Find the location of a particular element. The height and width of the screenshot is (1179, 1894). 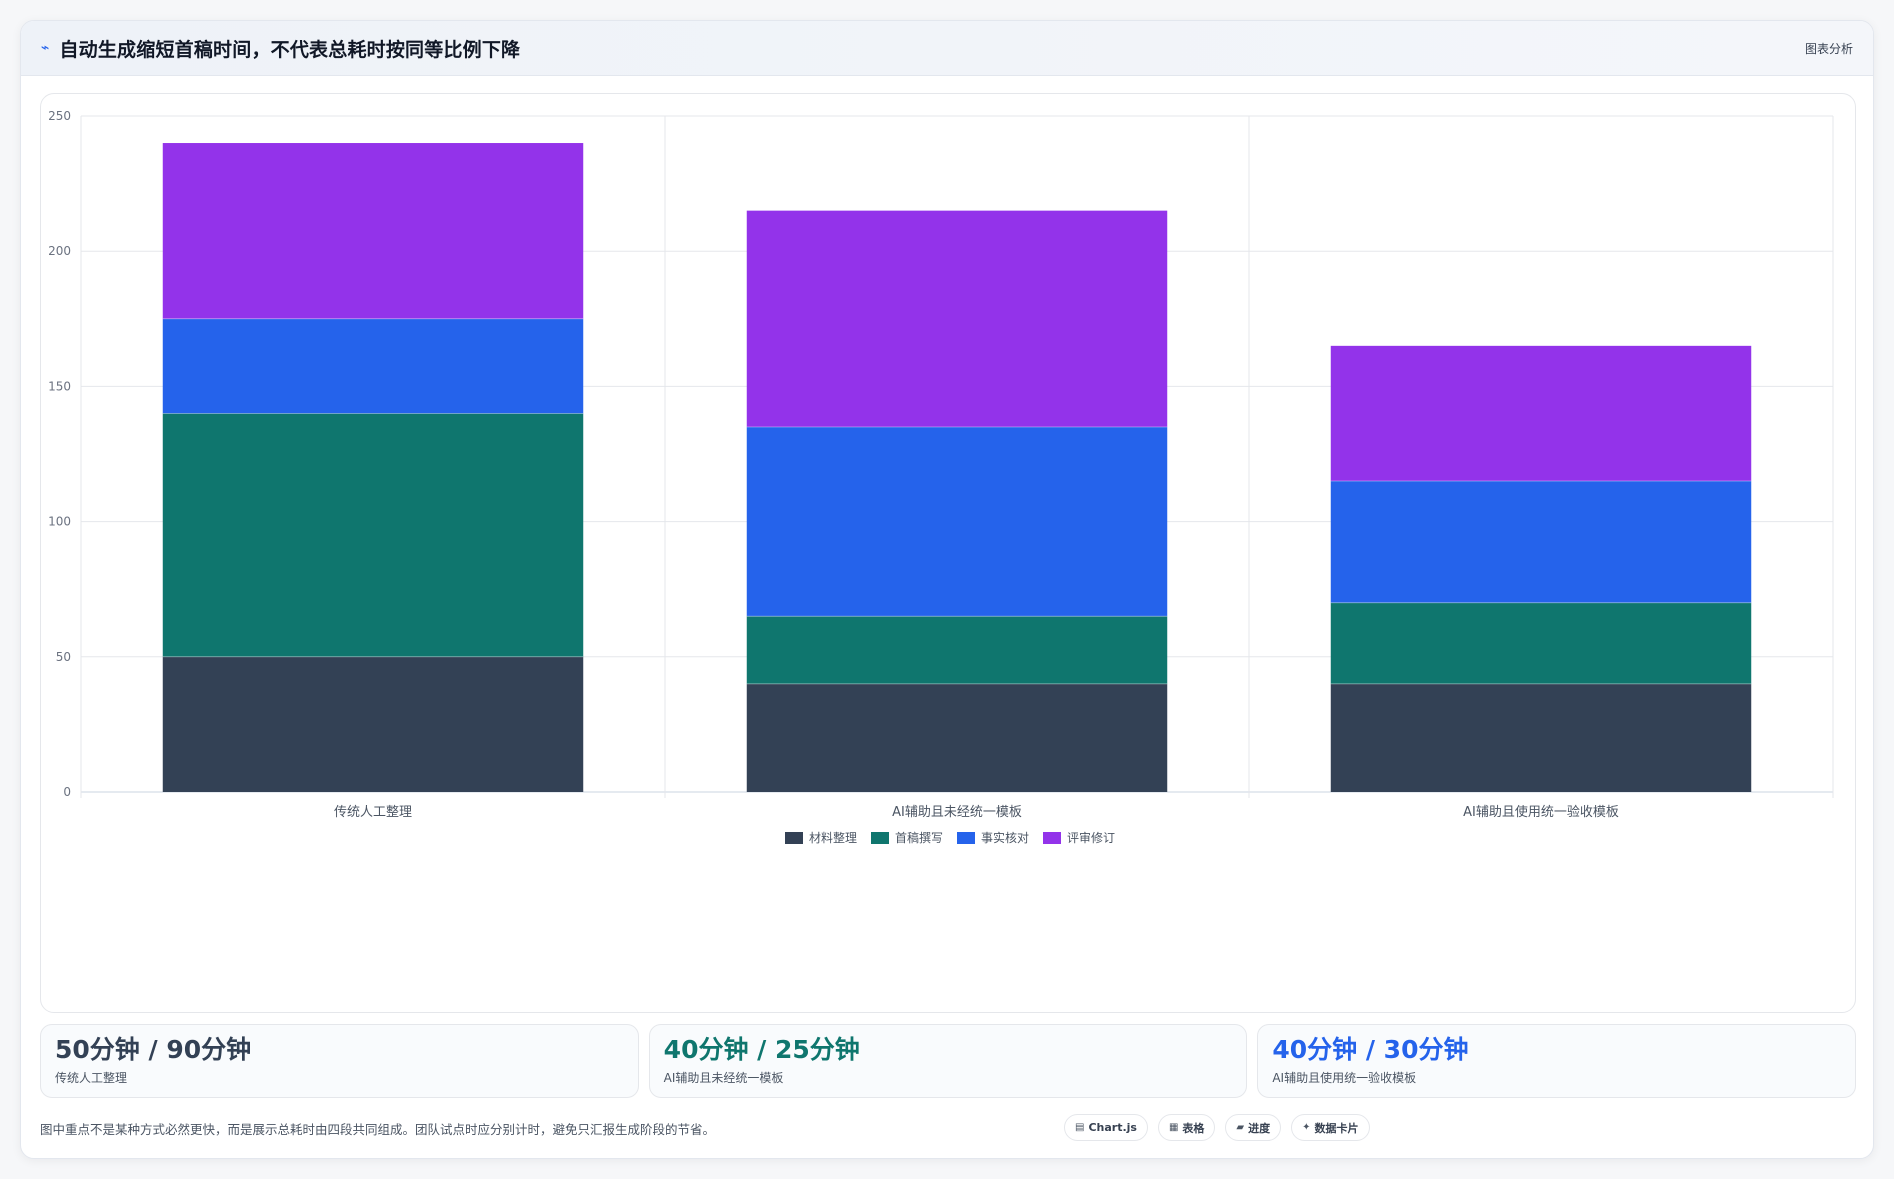

chip-label: 表格 is located at coordinates (1193, 1128).